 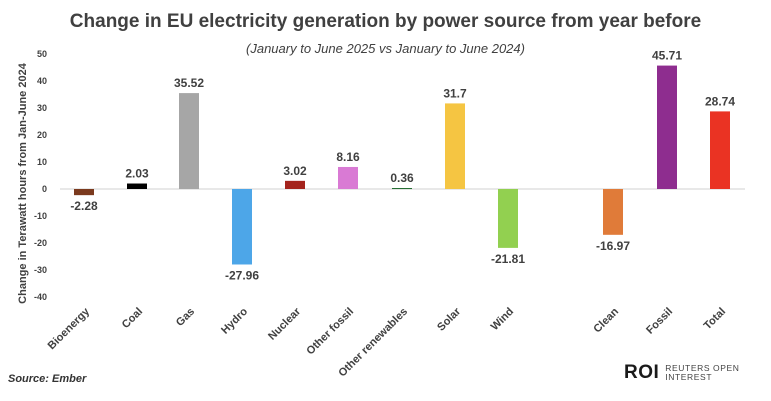 I want to click on bar-bioenergy, so click(x=84, y=192).